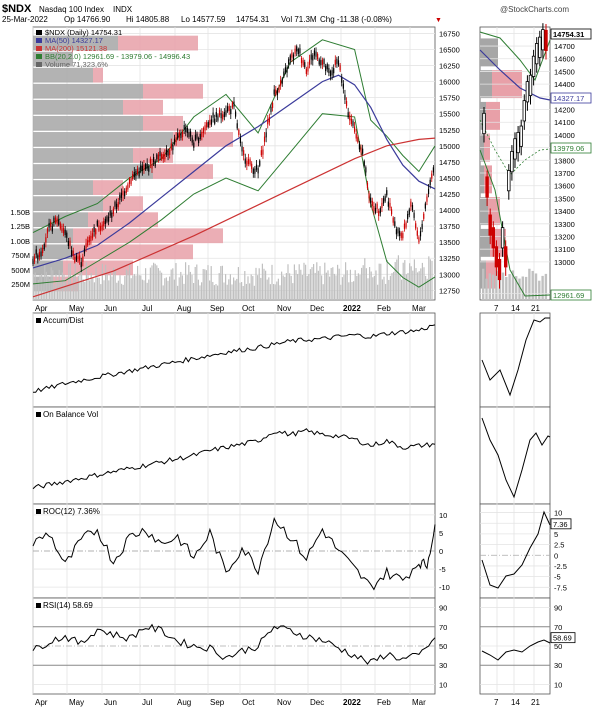 Image resolution: width=610 pixels, height=724 pixels. What do you see at coordinates (76, 48) in the screenshot?
I see `ma200-legend-label: MA(200) 15121.38` at bounding box center [76, 48].